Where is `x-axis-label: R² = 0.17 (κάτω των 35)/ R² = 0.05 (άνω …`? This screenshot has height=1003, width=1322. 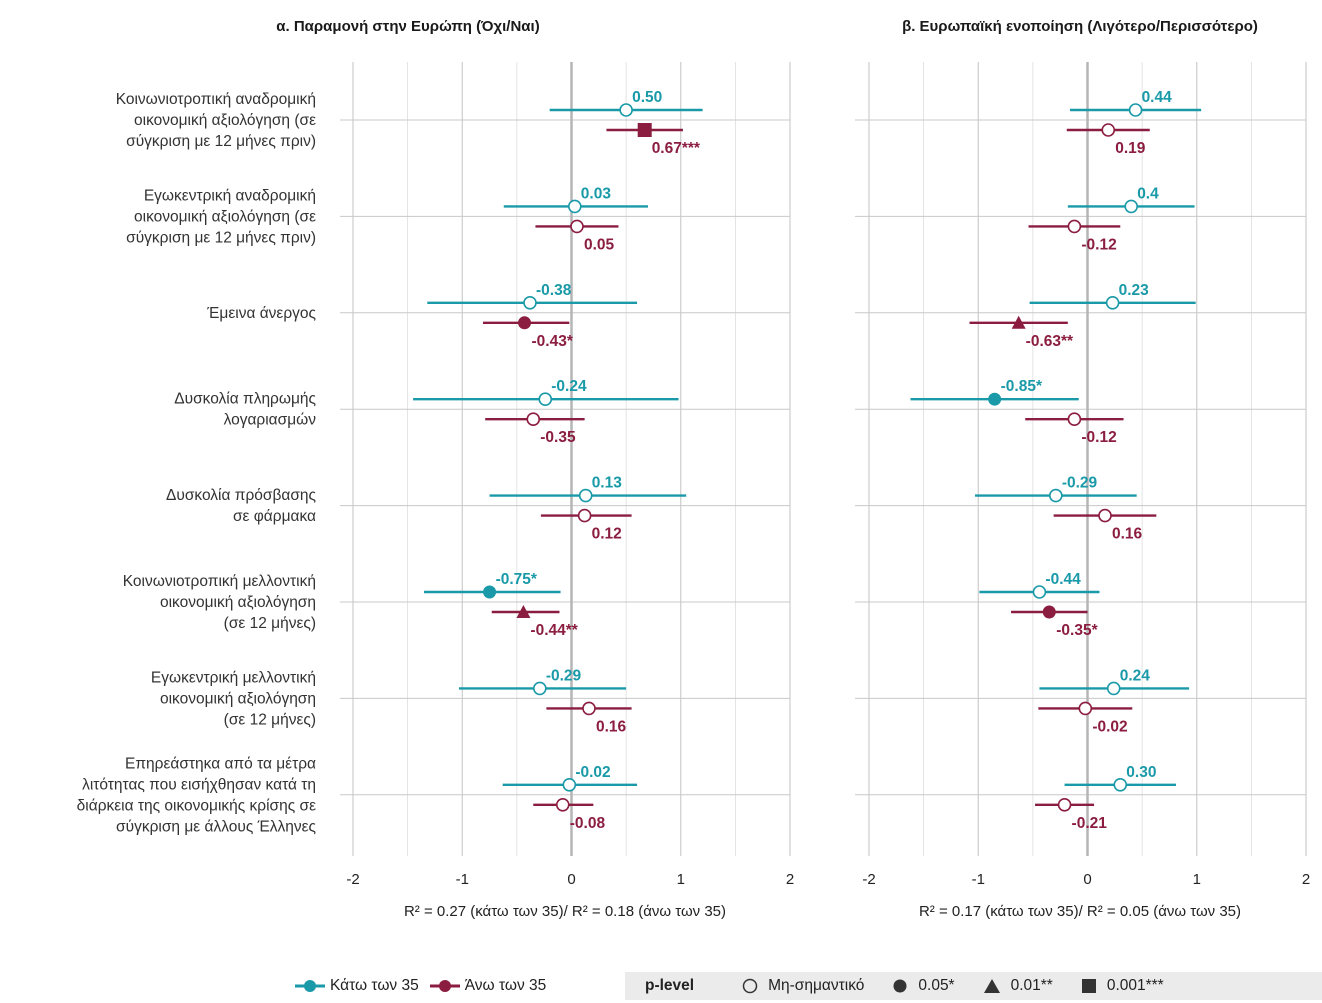
x-axis-label: R² = 0.17 (κάτω των 35)/ R² = 0.05 (άνω … is located at coordinates (1080, 911).